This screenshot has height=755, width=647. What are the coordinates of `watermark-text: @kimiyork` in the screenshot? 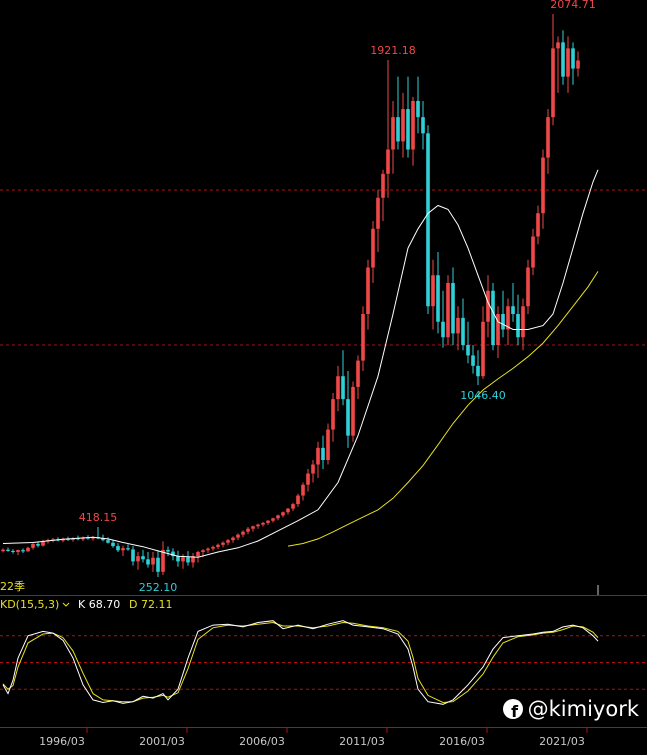 It's located at (583, 709).